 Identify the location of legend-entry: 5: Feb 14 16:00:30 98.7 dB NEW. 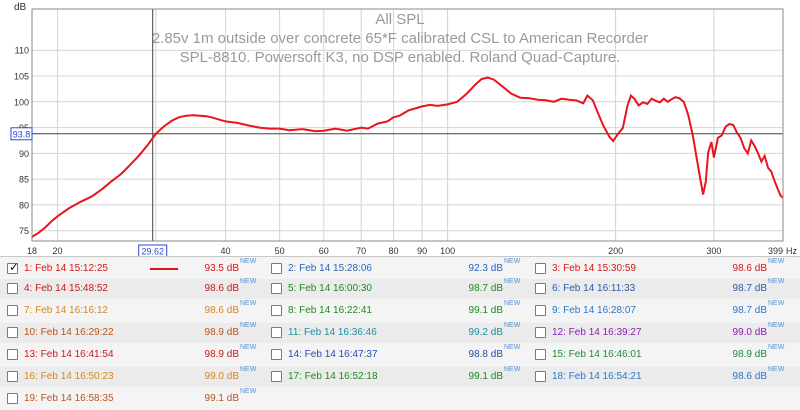
(395, 288).